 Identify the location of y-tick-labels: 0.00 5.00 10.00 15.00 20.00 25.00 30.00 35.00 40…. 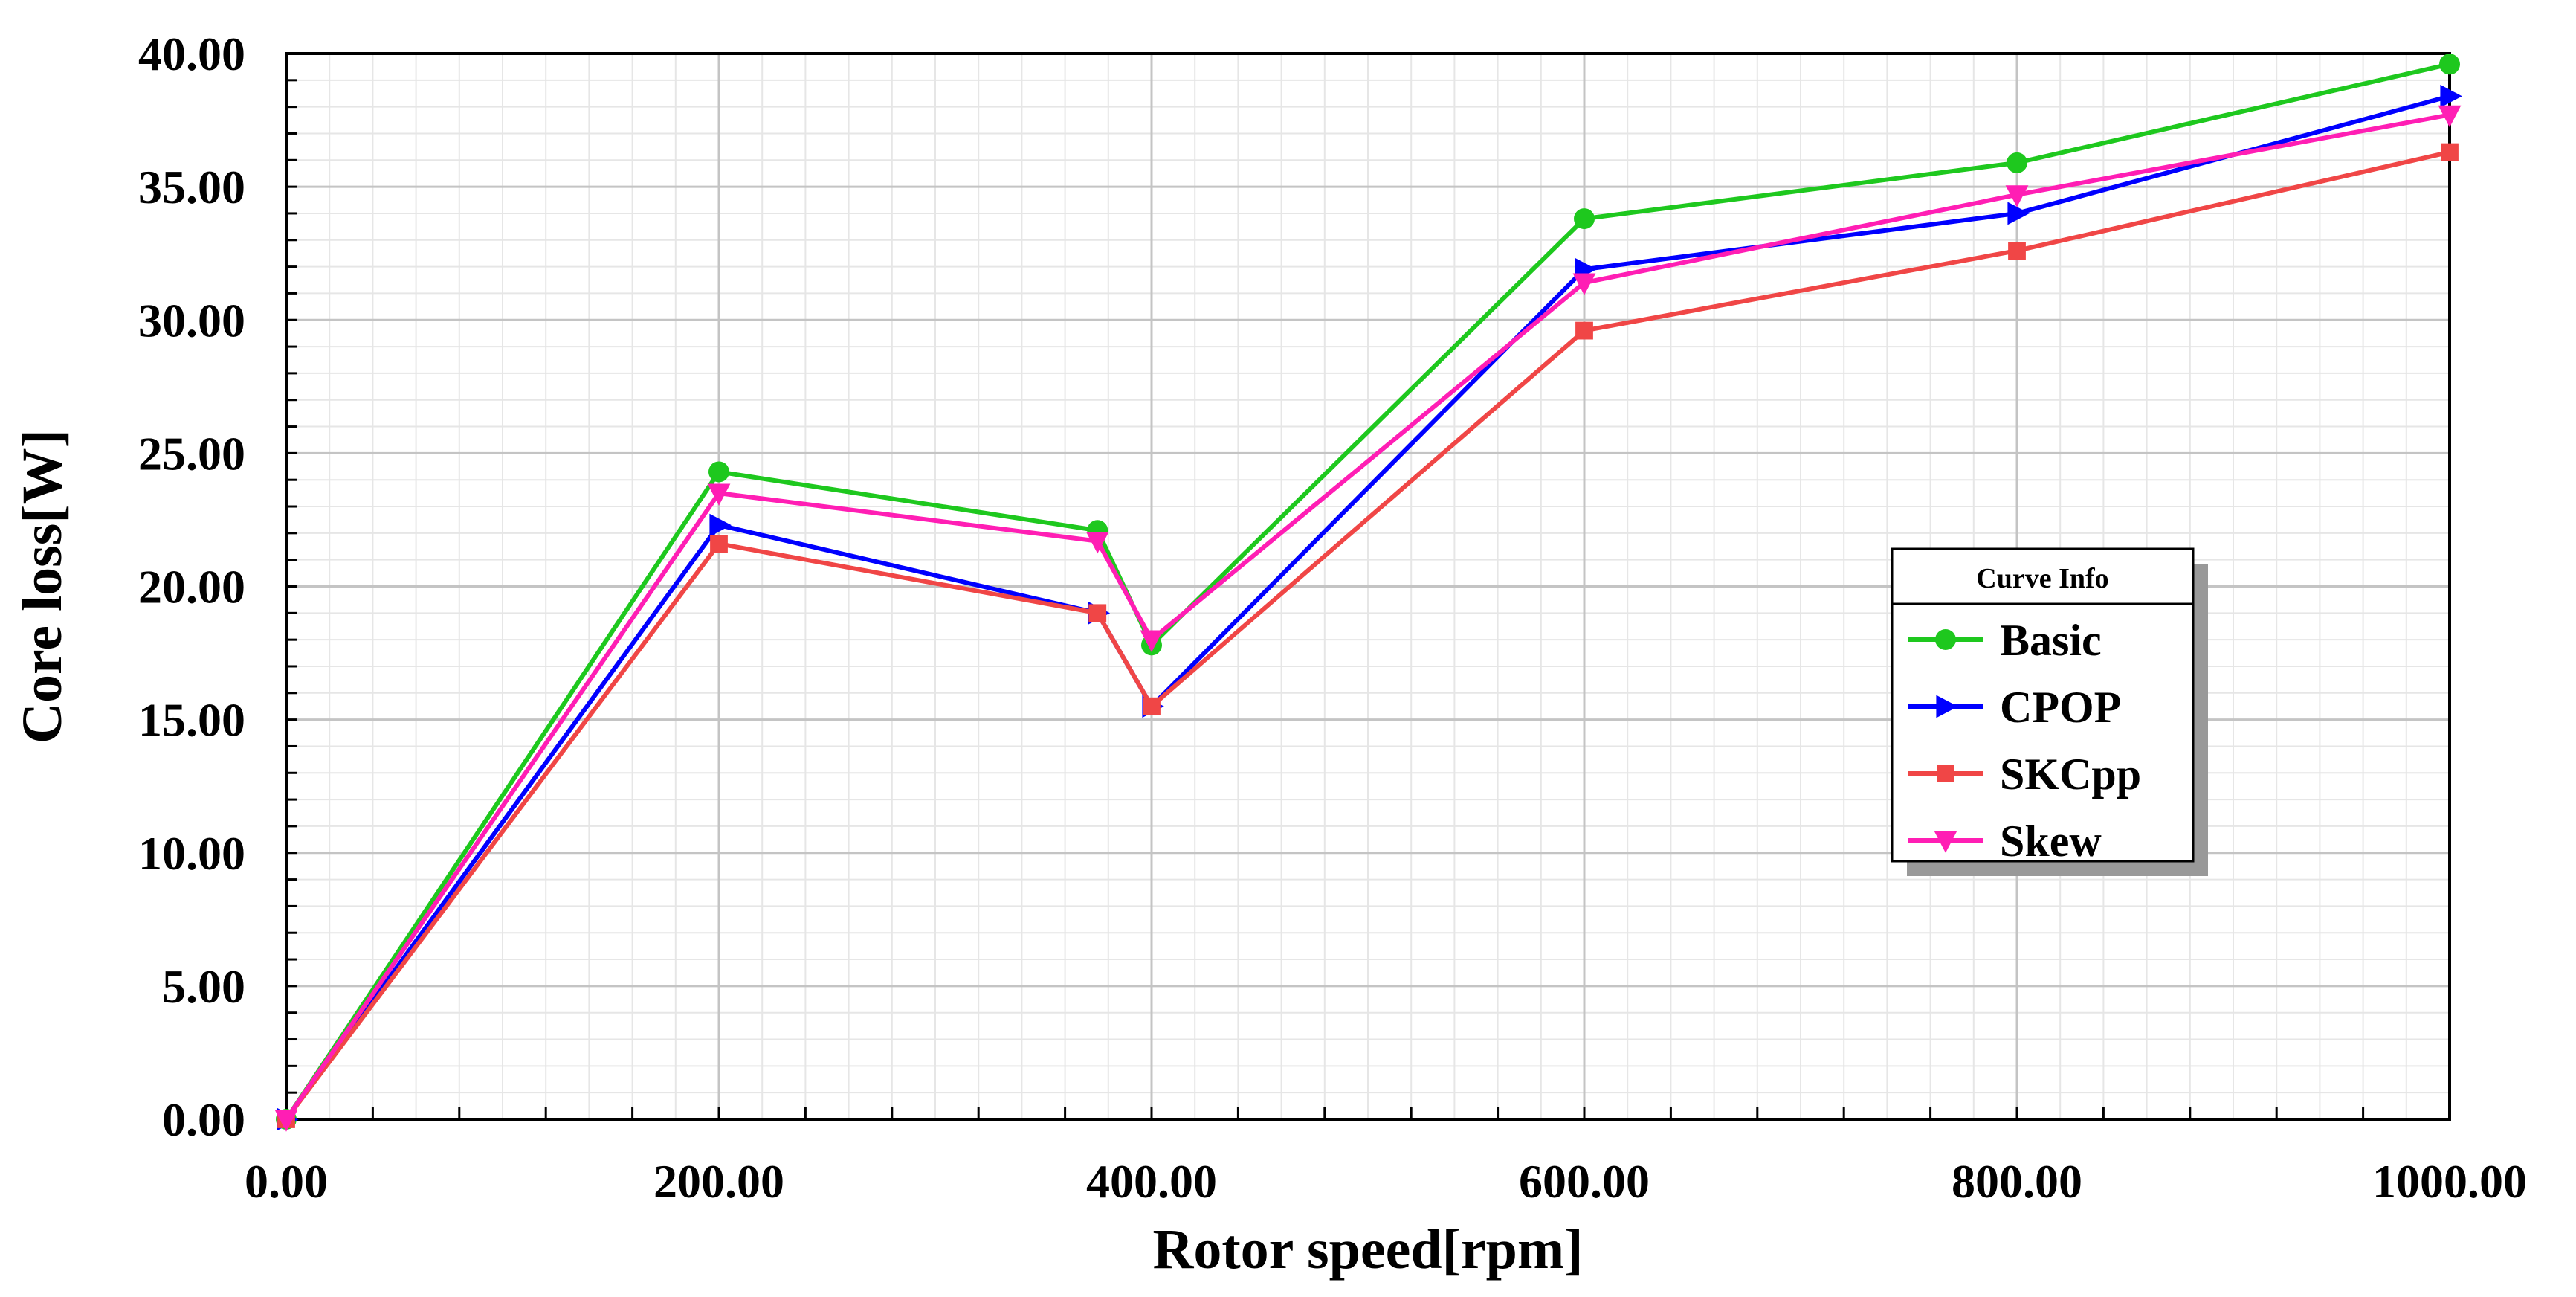
(191, 587).